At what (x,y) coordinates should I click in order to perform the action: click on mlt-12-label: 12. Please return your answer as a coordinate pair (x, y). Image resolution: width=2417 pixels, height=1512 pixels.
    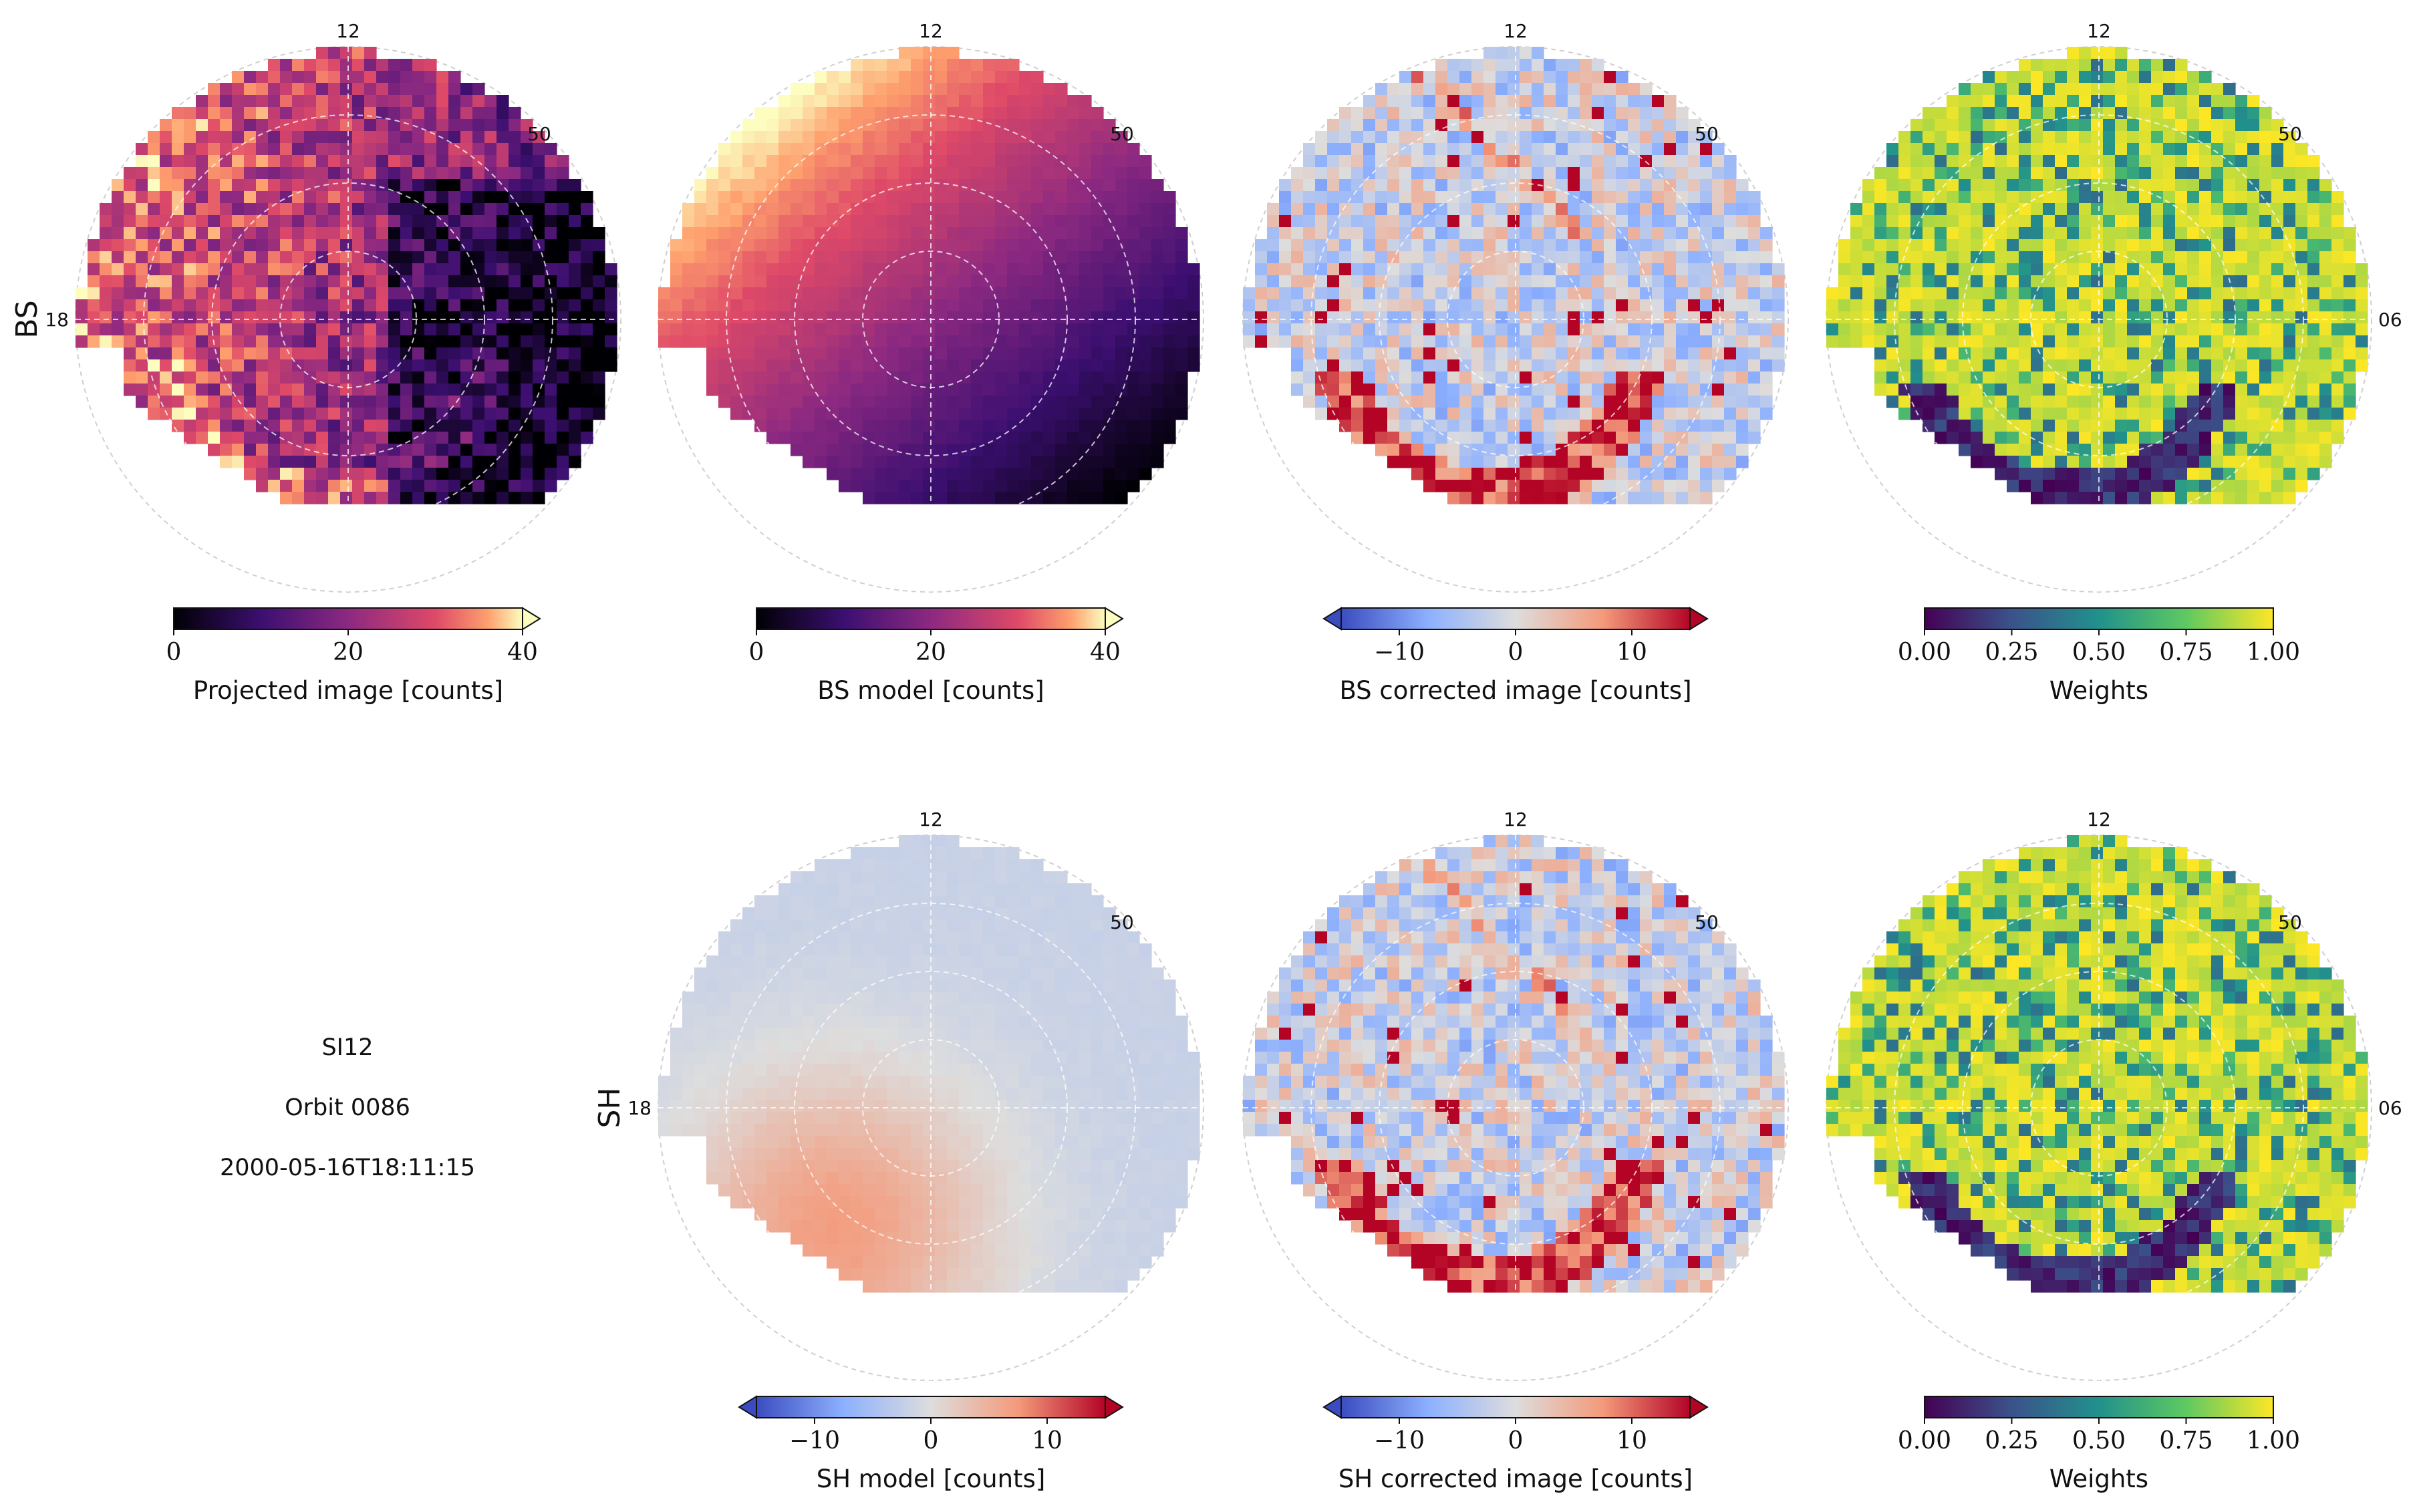
    Looking at the image, I should click on (1516, 31).